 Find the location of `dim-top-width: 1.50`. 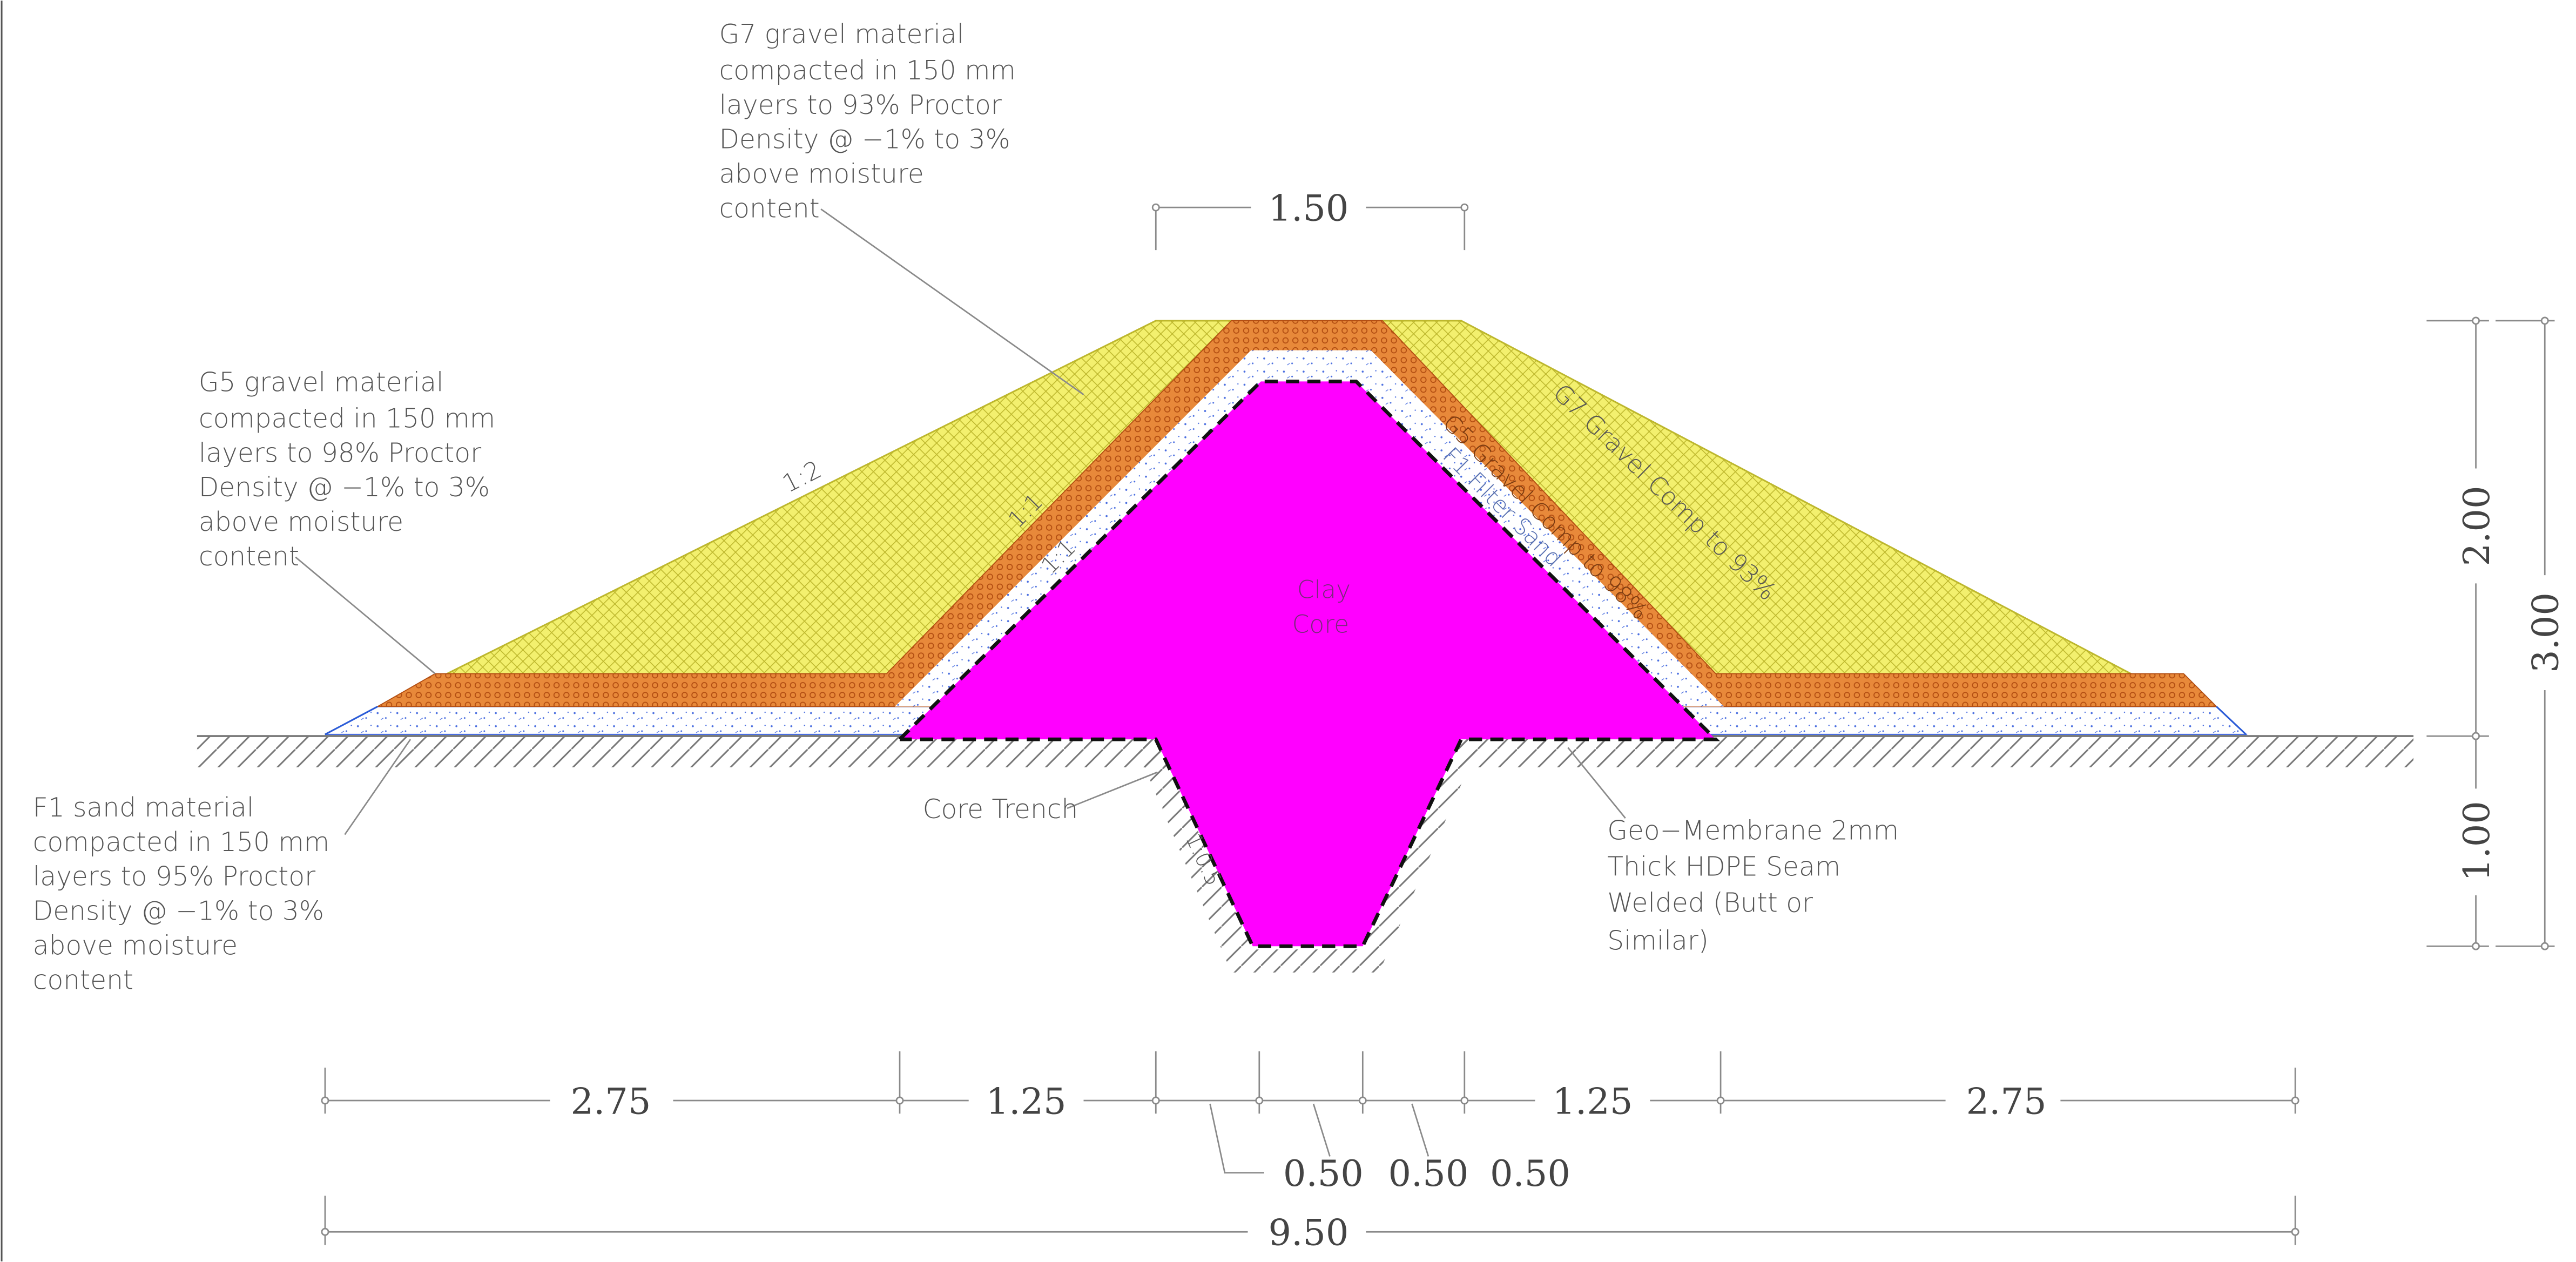

dim-top-width: 1.50 is located at coordinates (1309, 208).